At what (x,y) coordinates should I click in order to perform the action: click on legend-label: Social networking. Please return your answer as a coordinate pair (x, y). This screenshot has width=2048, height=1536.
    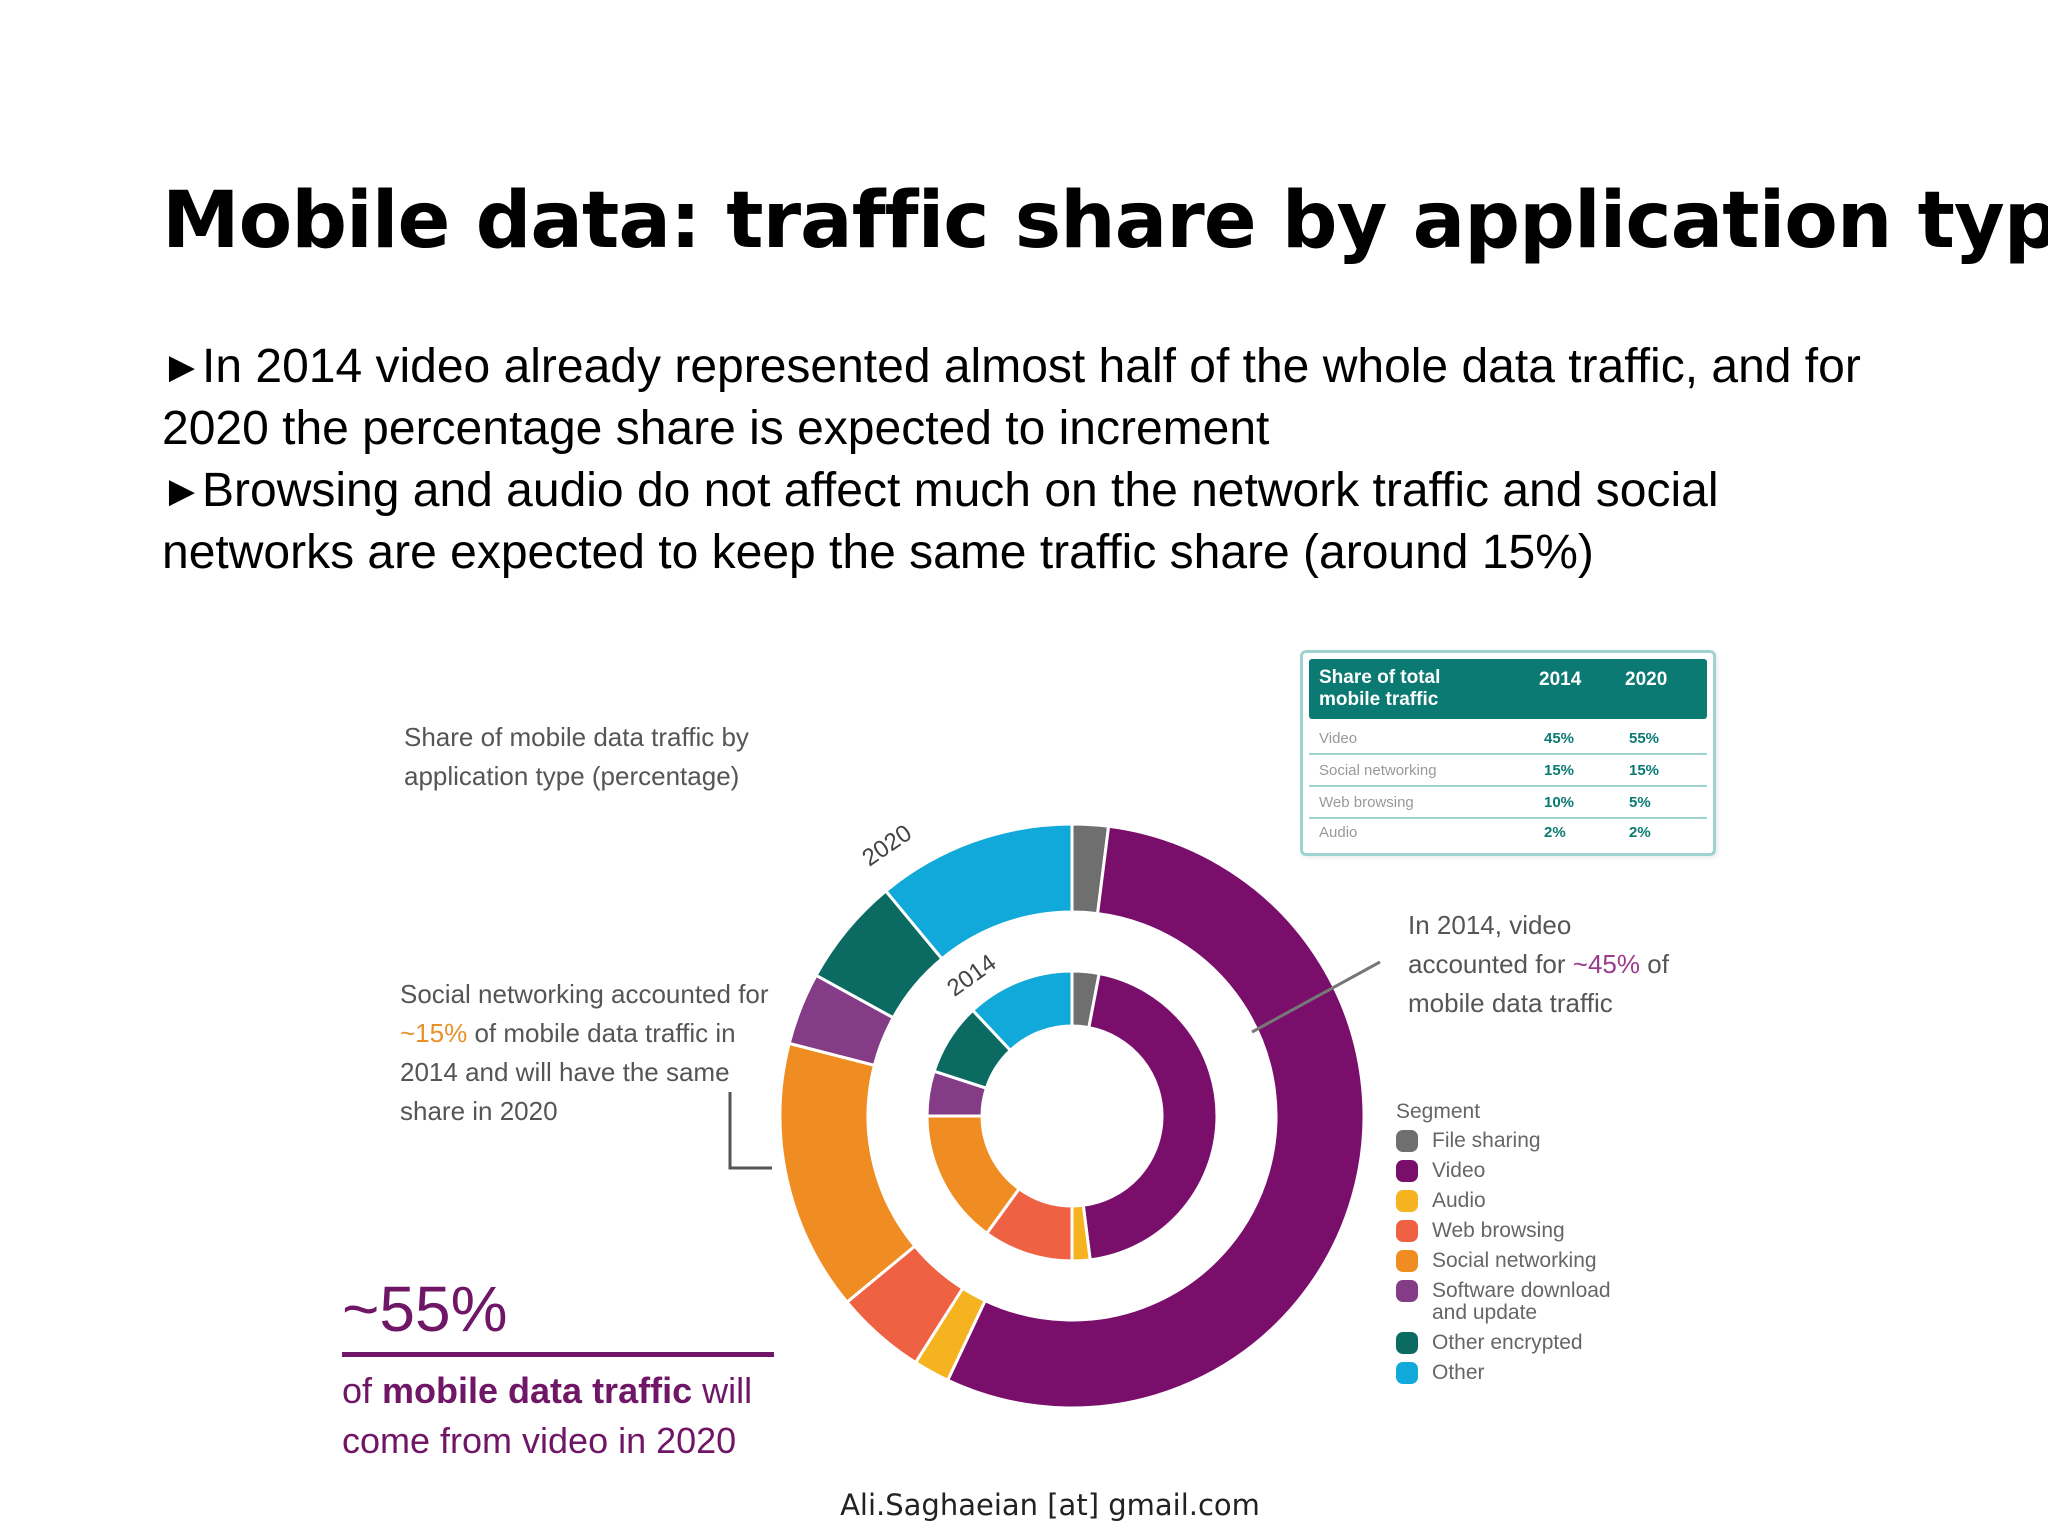
    Looking at the image, I should click on (1514, 1260).